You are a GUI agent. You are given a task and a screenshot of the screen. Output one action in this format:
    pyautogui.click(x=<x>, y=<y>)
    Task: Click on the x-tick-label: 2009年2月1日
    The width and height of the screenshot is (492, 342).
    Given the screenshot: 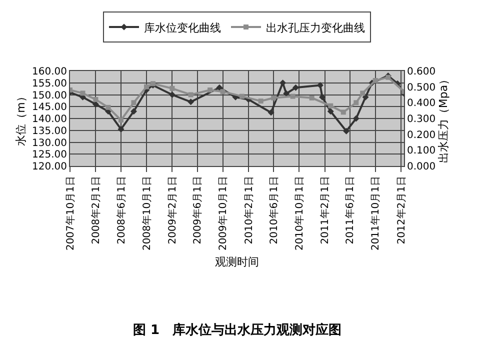 What is the action you would take?
    pyautogui.click(x=172, y=210)
    